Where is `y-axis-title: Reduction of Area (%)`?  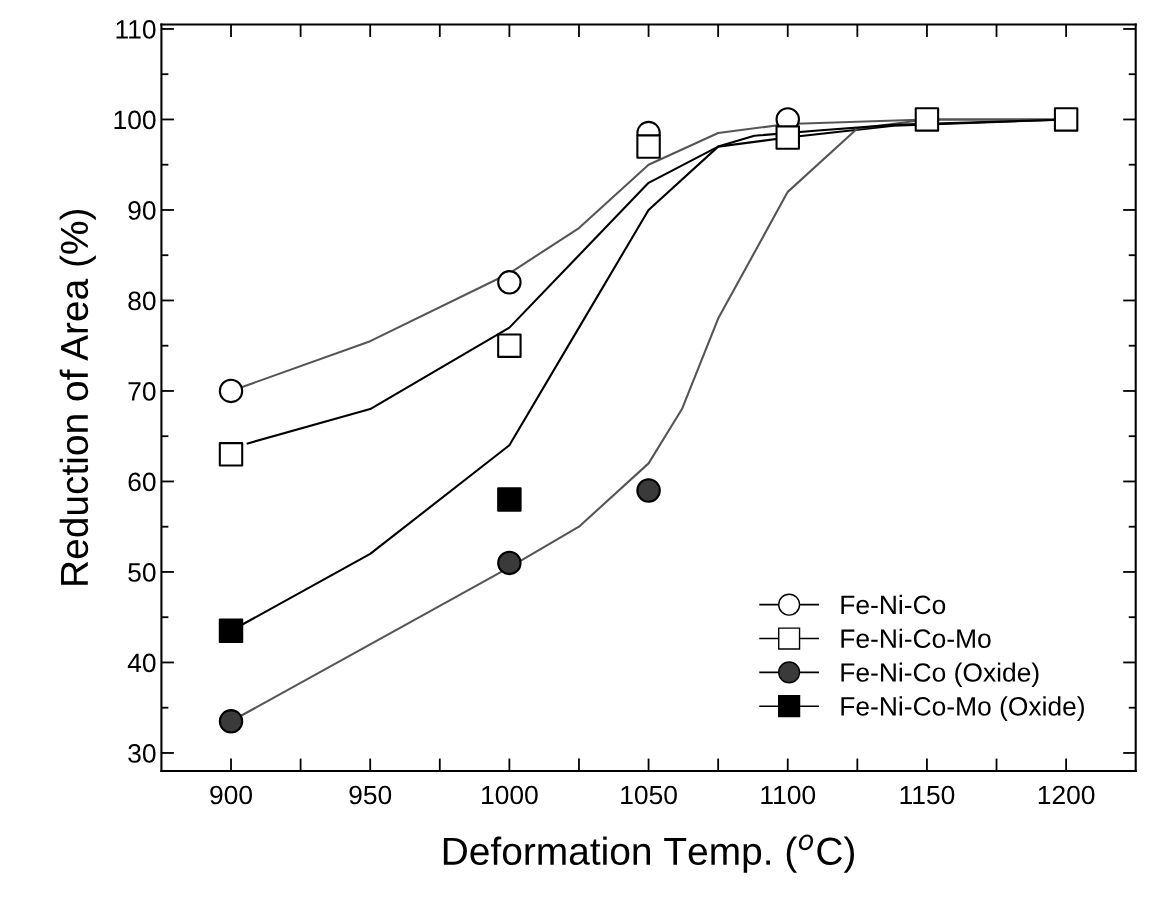 y-axis-title: Reduction of Area (%) is located at coordinates (77, 397).